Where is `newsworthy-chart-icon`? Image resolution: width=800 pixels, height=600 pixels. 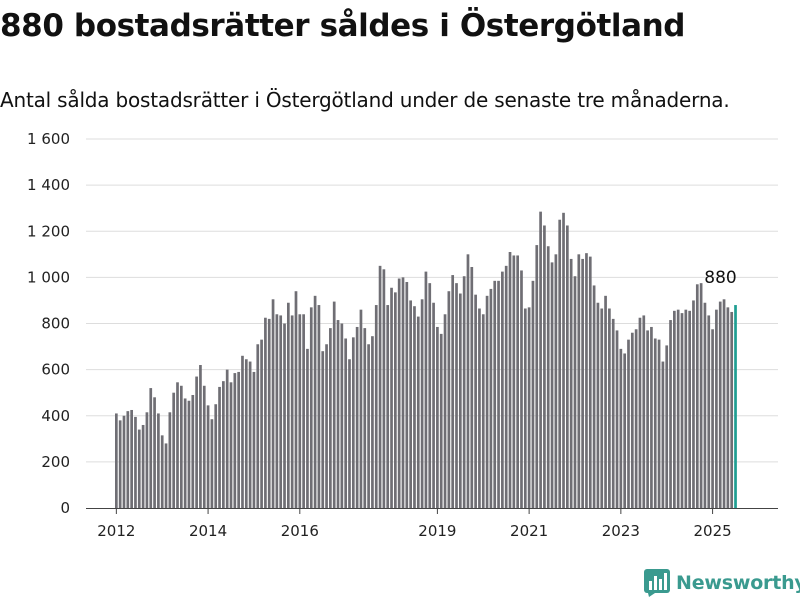 newsworthy-chart-icon is located at coordinates (657, 583).